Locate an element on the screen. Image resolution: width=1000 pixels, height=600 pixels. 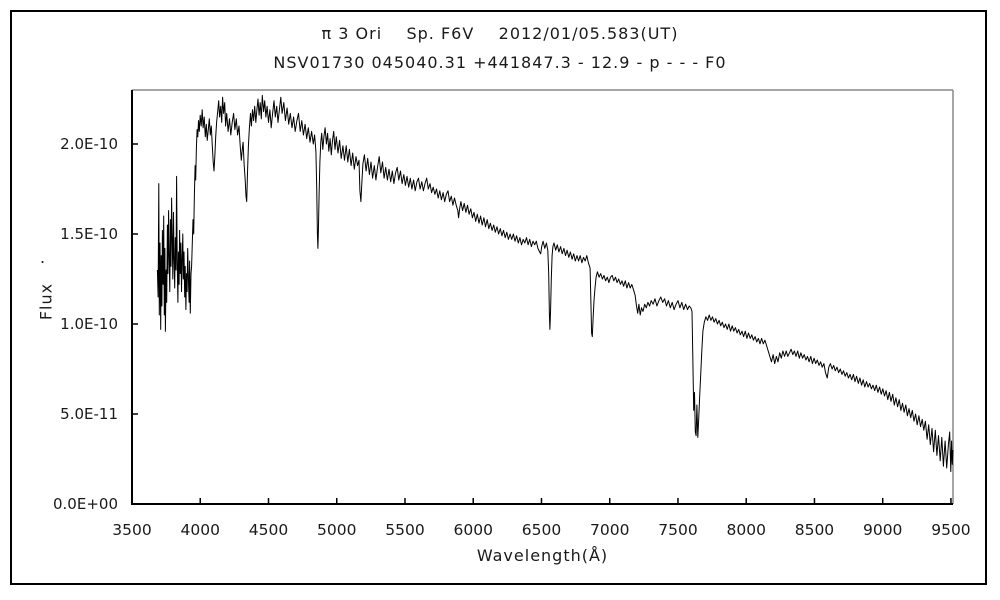
y-tick-label: 1.0E-10 is located at coordinates (89, 324).